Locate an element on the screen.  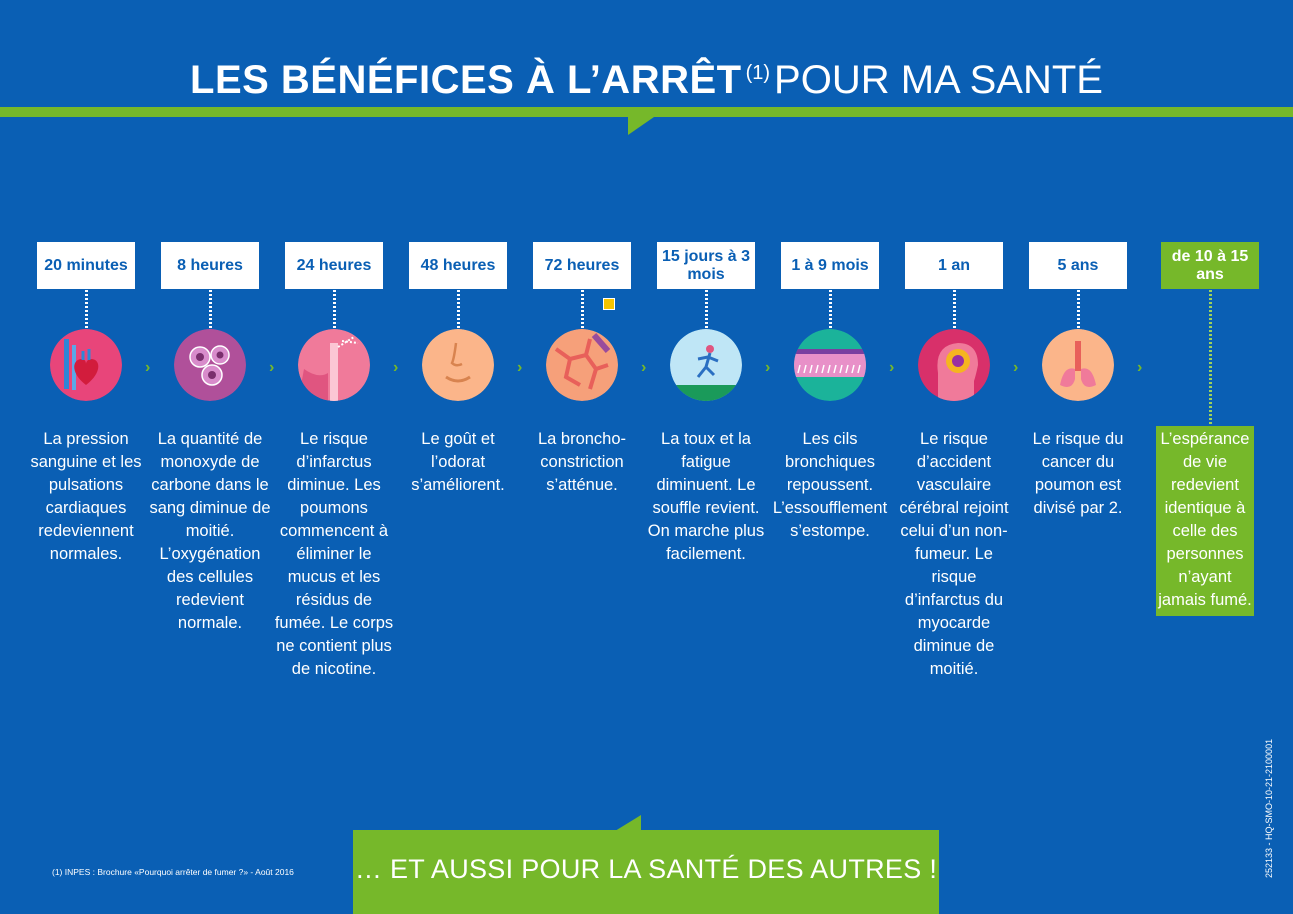
blood-cells-icon is located at coordinates (210, 365).